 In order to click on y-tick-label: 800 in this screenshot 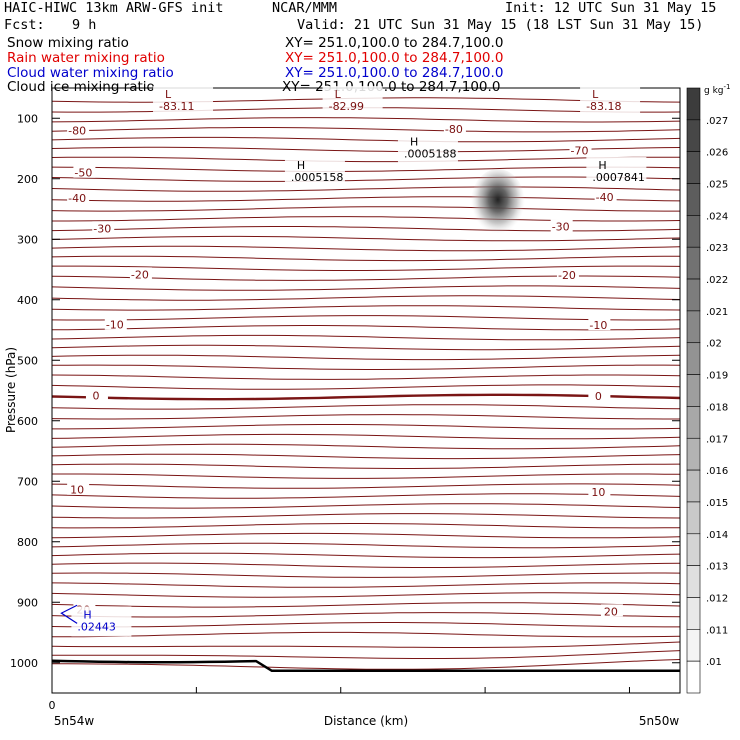, I will do `click(27, 542)`.